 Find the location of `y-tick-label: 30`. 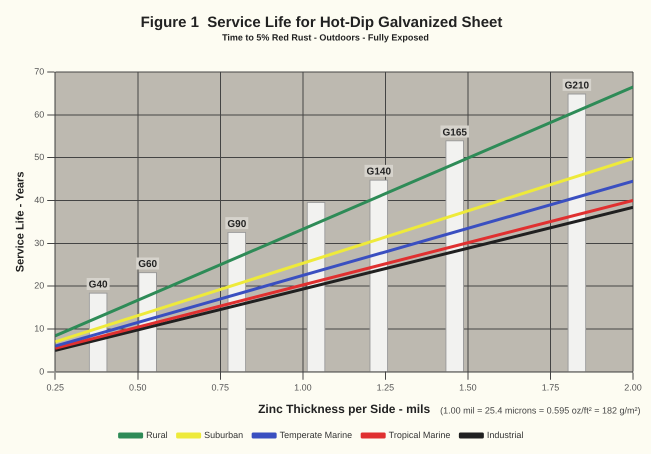

y-tick-label: 30 is located at coordinates (39, 243).